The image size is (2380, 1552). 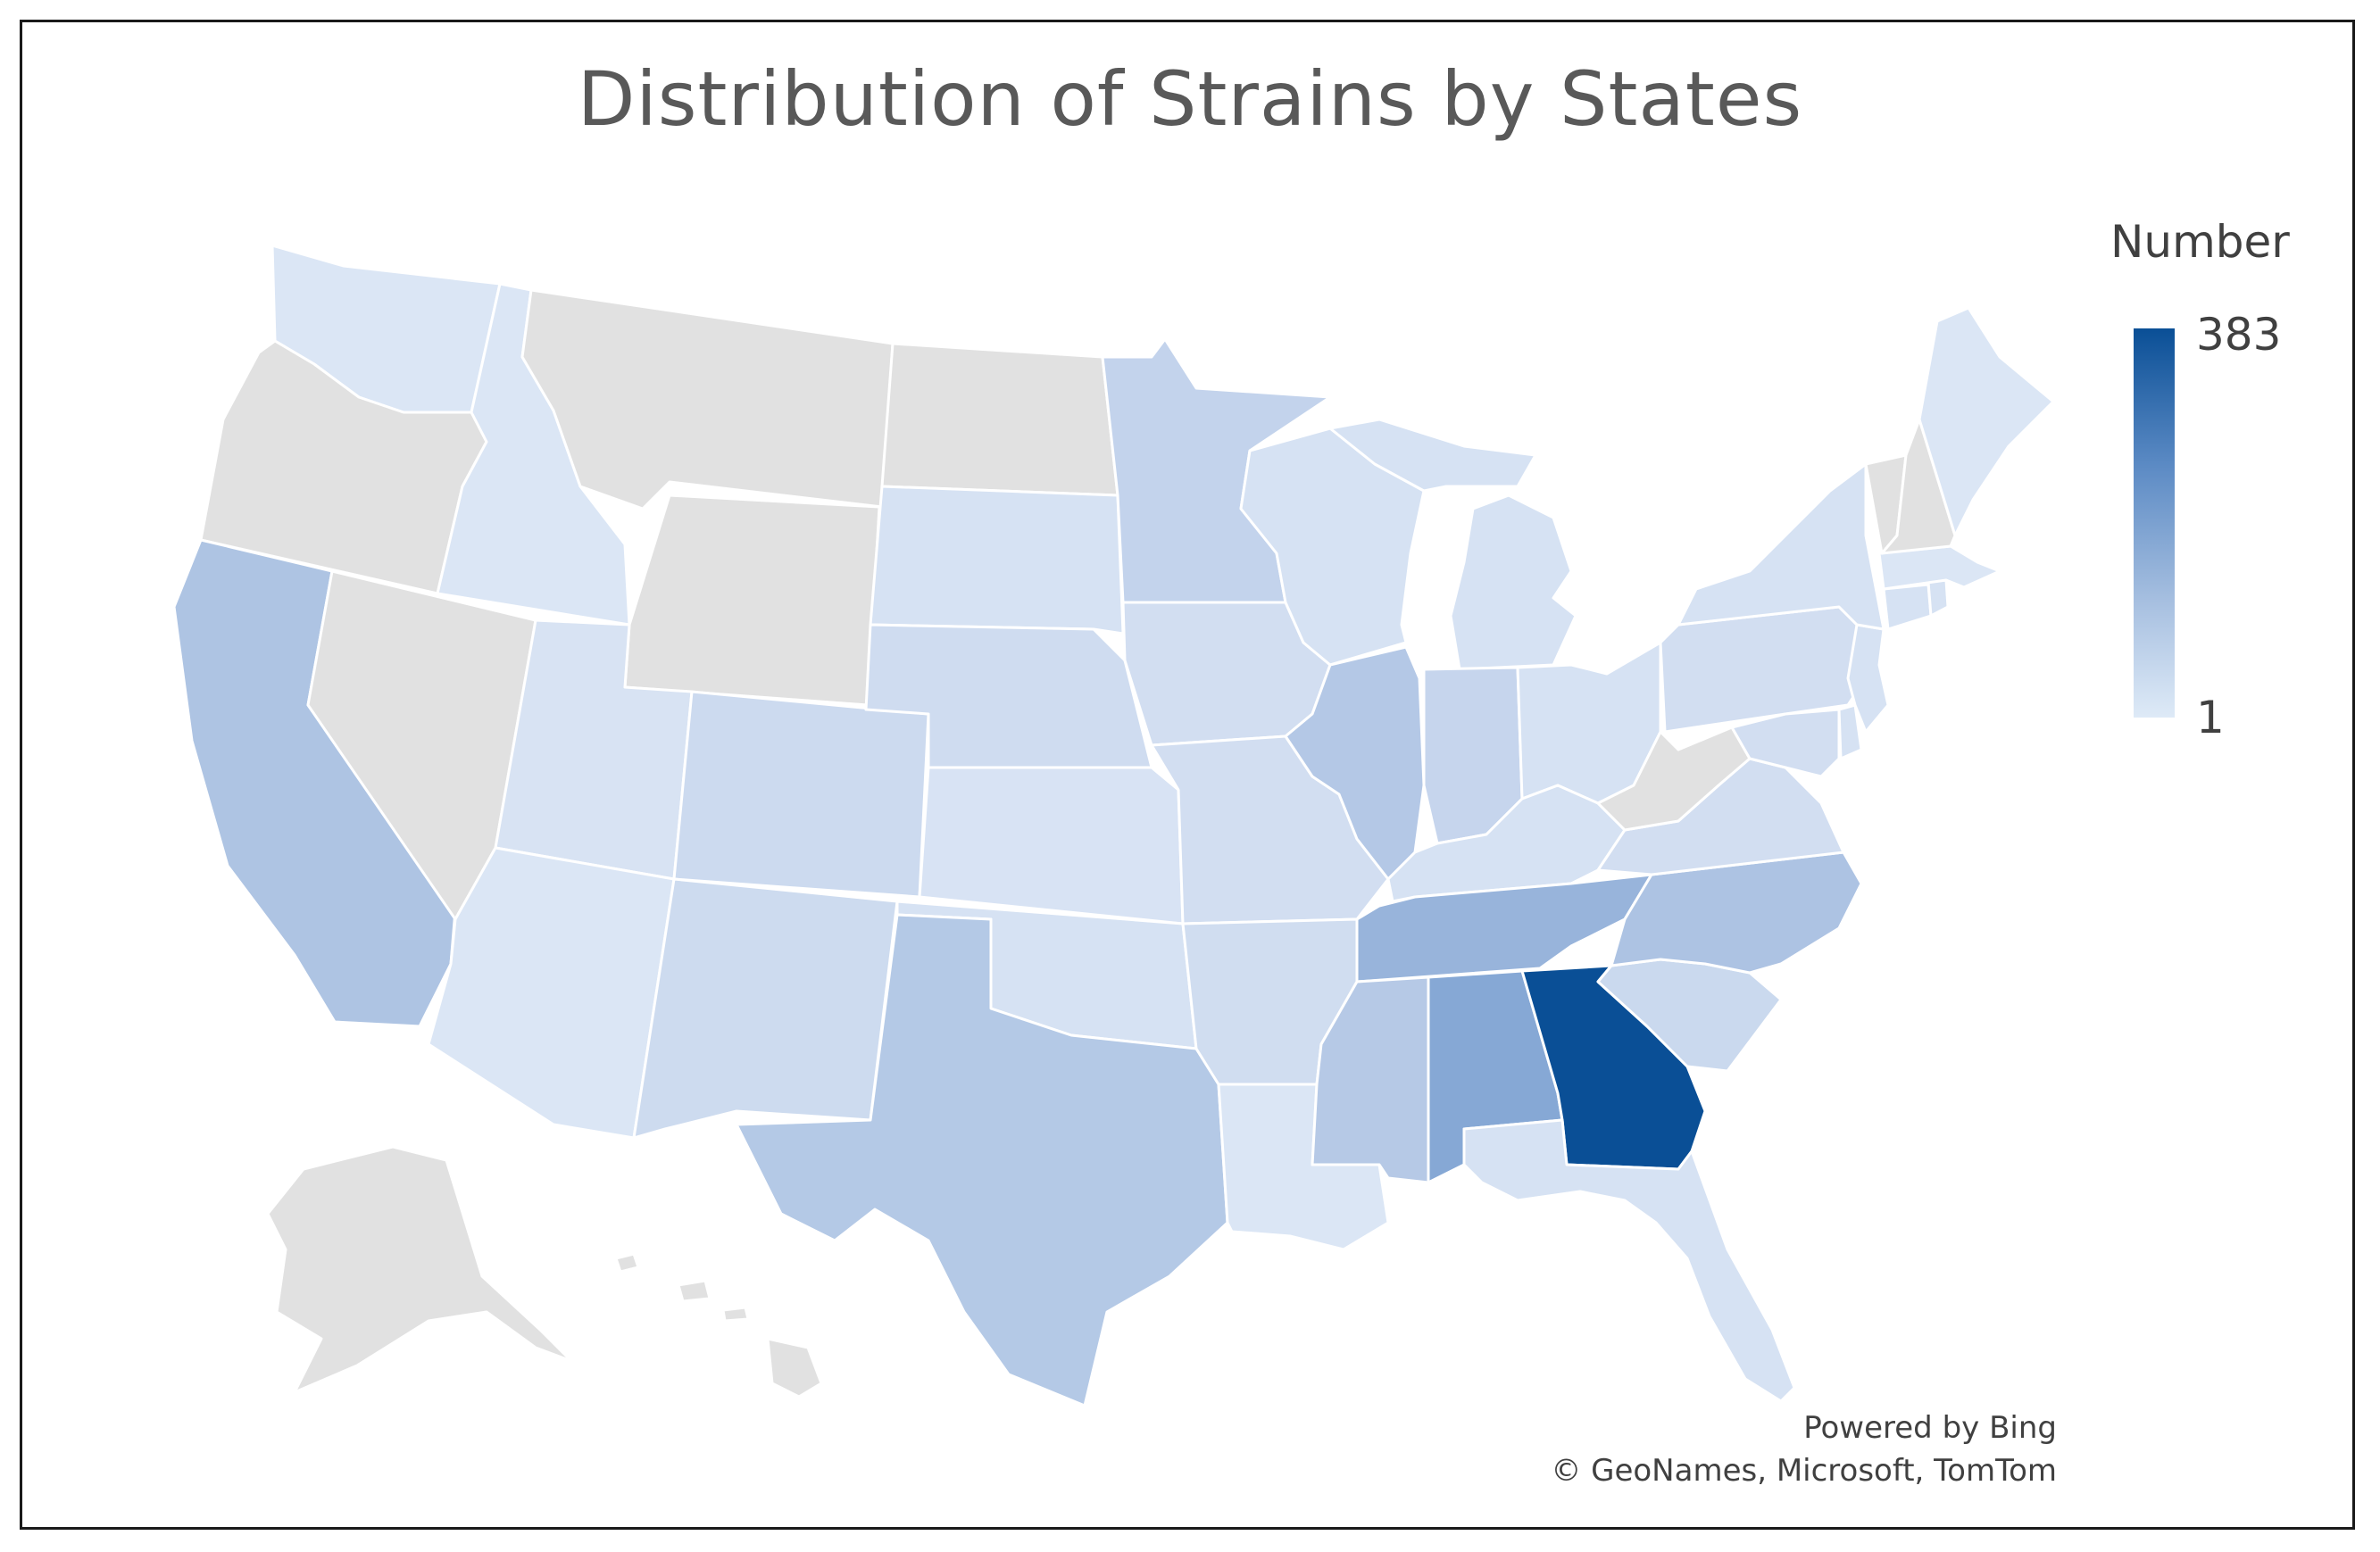 I want to click on legend-min-label: 1, so click(x=2210, y=717).